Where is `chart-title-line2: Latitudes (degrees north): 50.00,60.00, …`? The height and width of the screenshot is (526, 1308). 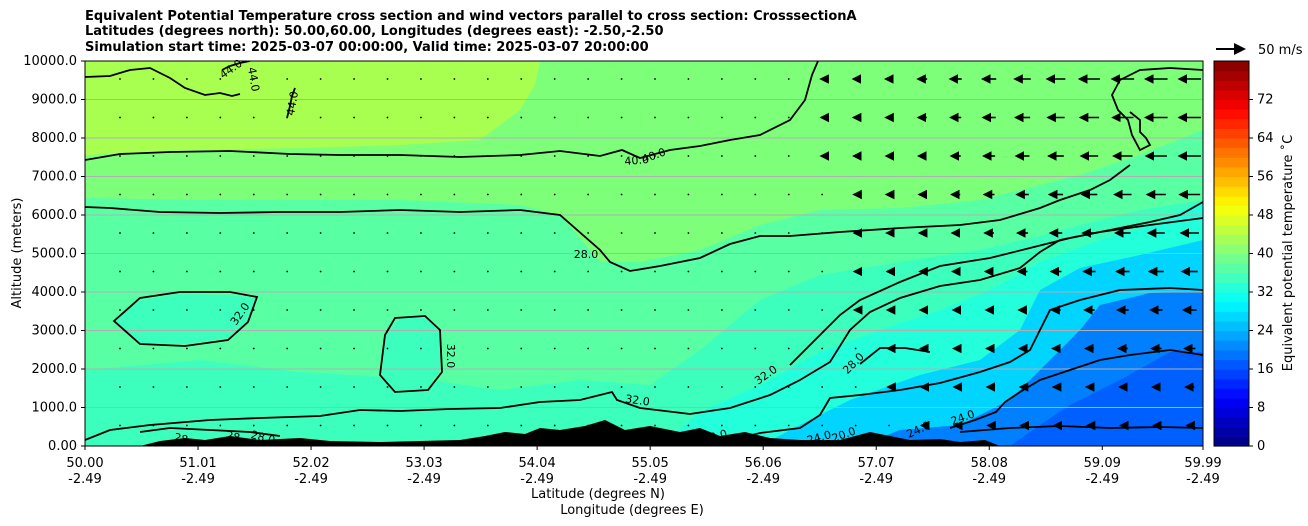
chart-title-line2: Latitudes (degrees north): 50.00,60.00, … is located at coordinates (374, 31).